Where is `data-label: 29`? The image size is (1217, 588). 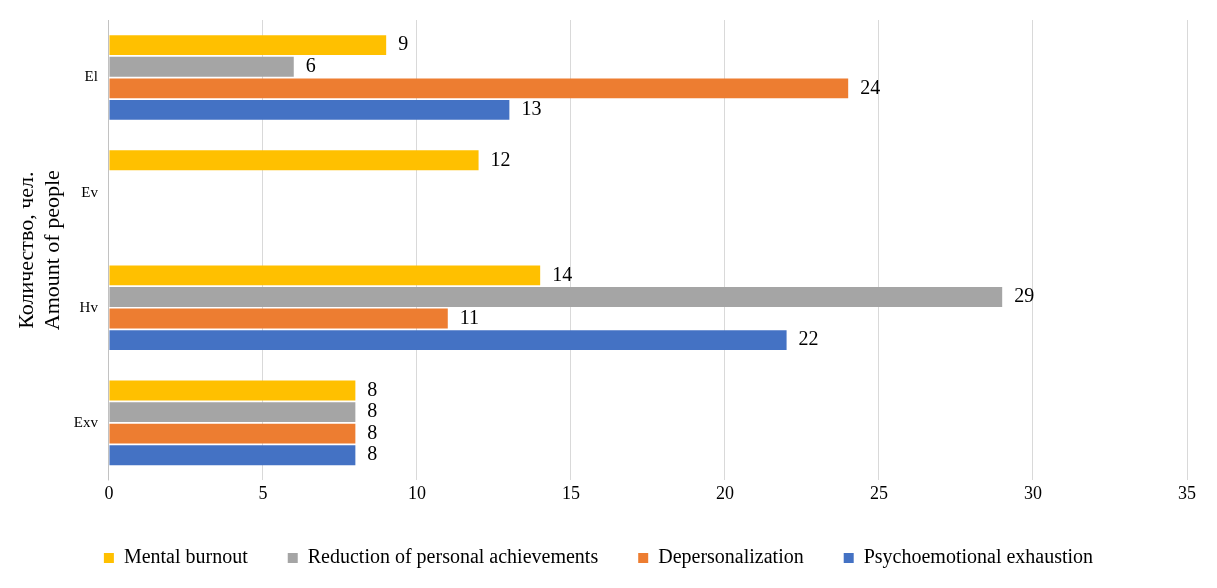
data-label: 29 is located at coordinates (1024, 295).